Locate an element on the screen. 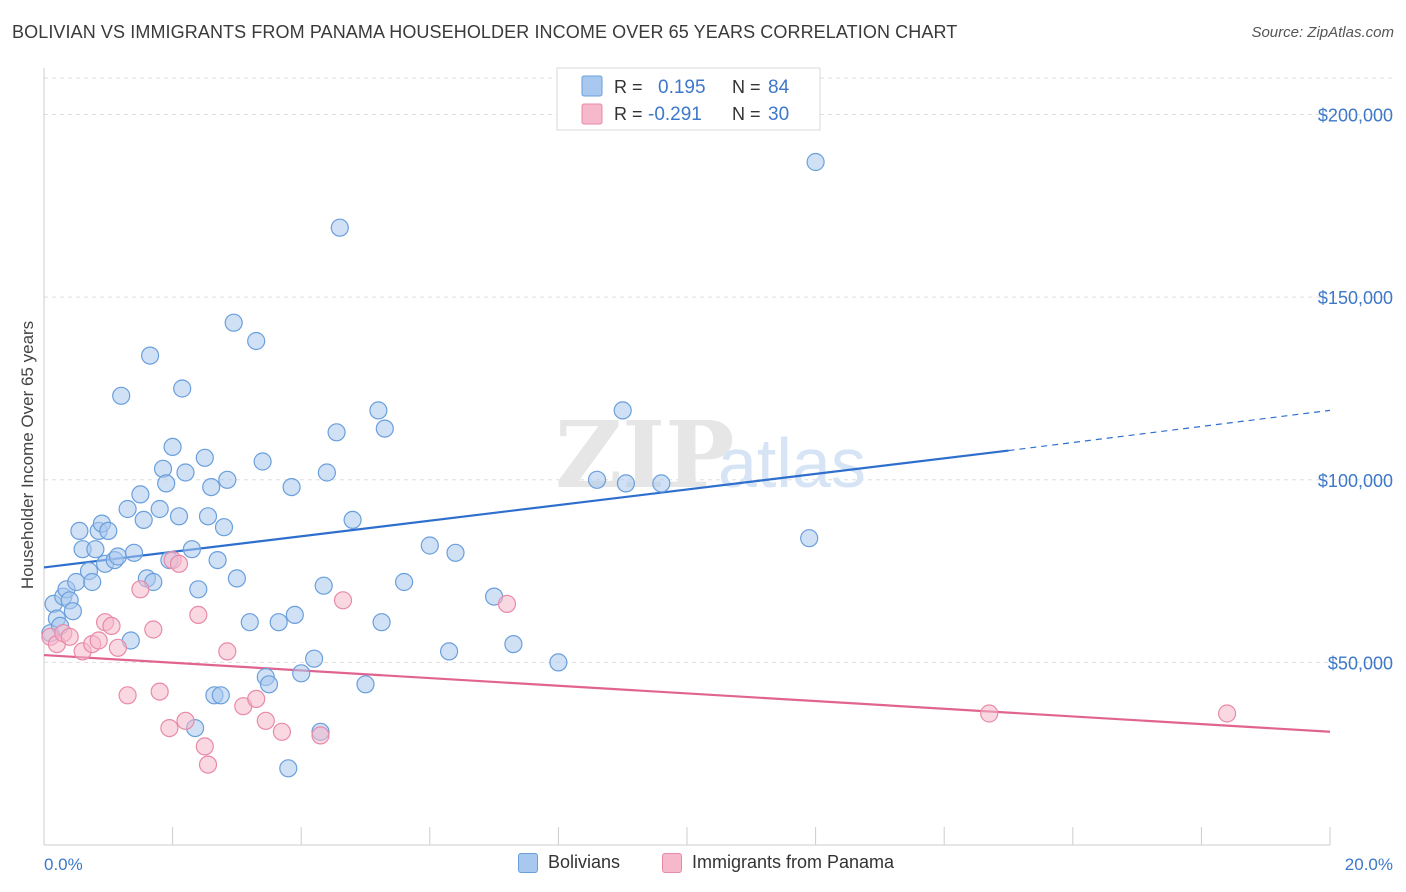 This screenshot has width=1406, height=892. y-tick-label-2: $150,000 is located at coordinates (1355, 298).